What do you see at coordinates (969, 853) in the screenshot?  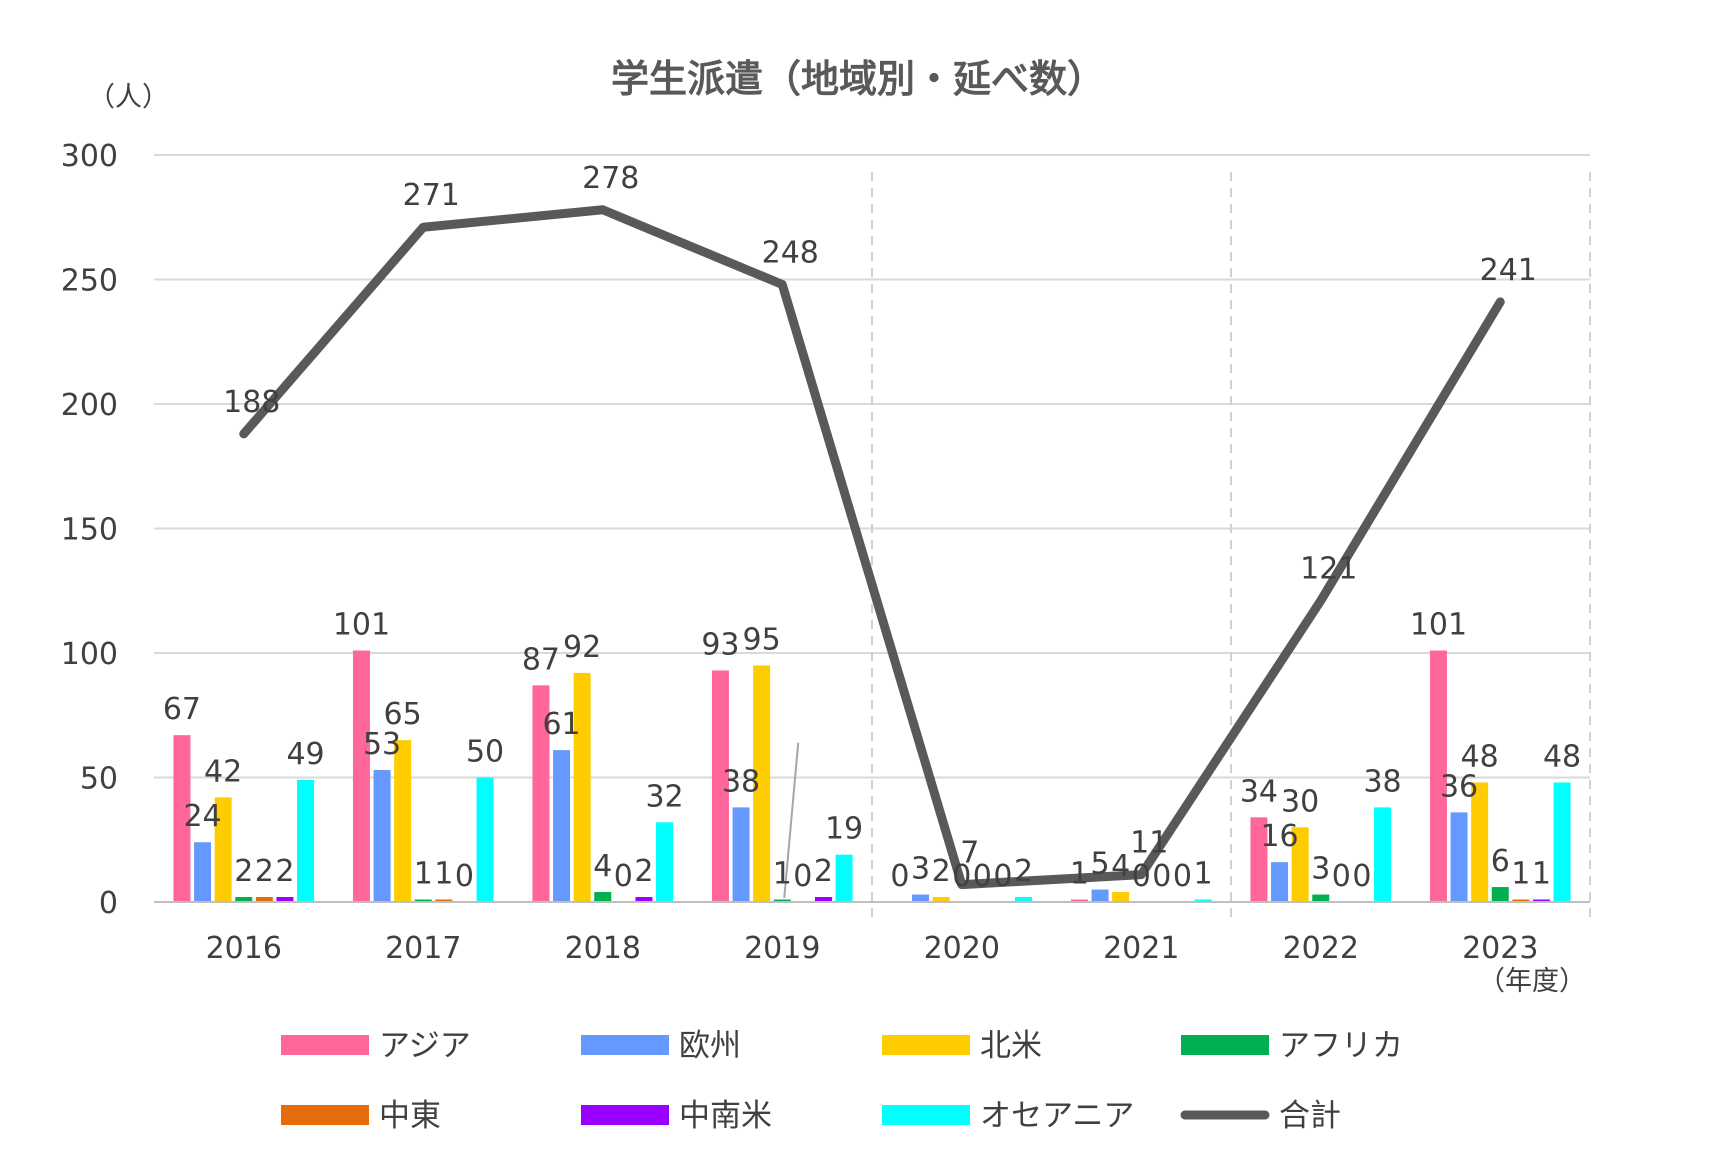 I see `total-value-label: 7` at bounding box center [969, 853].